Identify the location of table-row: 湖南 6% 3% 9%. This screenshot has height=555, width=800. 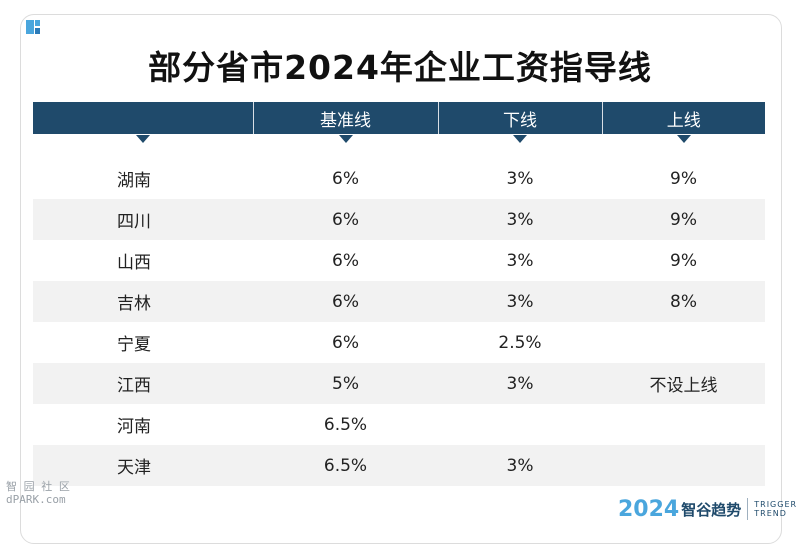
(399, 178).